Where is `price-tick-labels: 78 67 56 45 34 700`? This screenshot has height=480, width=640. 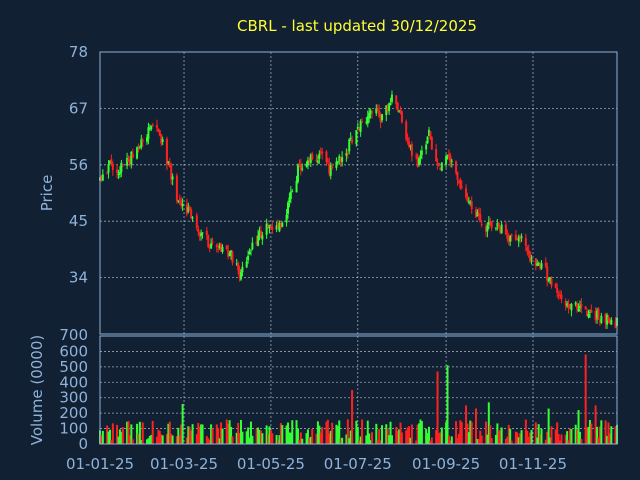
price-tick-labels: 78 67 56 45 34 700 is located at coordinates (73, 193).